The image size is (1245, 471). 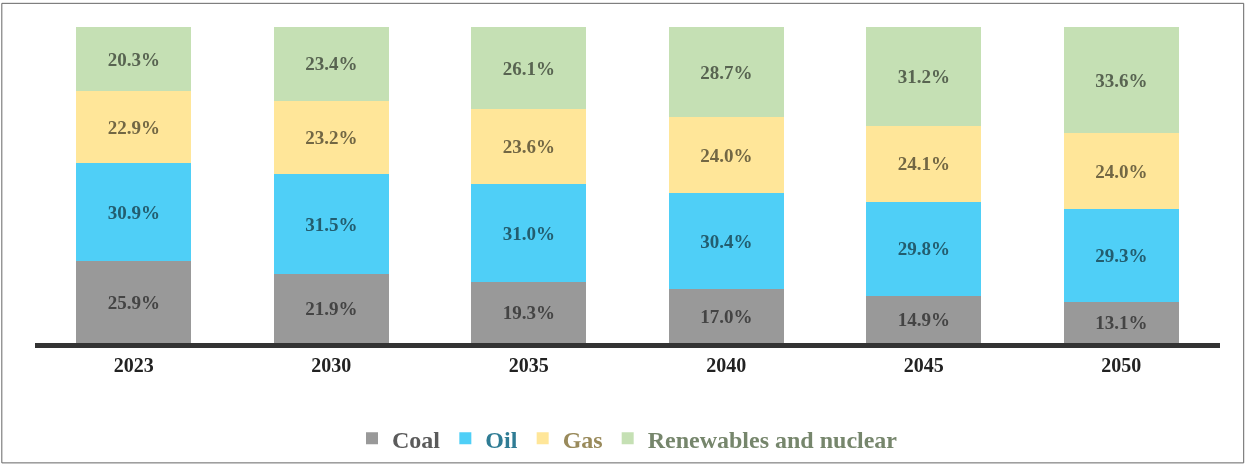 I want to click on legend-label: Oil, so click(x=501, y=439).